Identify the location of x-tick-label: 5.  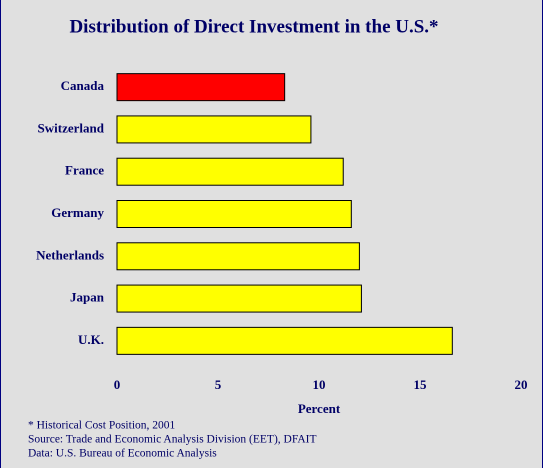
(218, 384).